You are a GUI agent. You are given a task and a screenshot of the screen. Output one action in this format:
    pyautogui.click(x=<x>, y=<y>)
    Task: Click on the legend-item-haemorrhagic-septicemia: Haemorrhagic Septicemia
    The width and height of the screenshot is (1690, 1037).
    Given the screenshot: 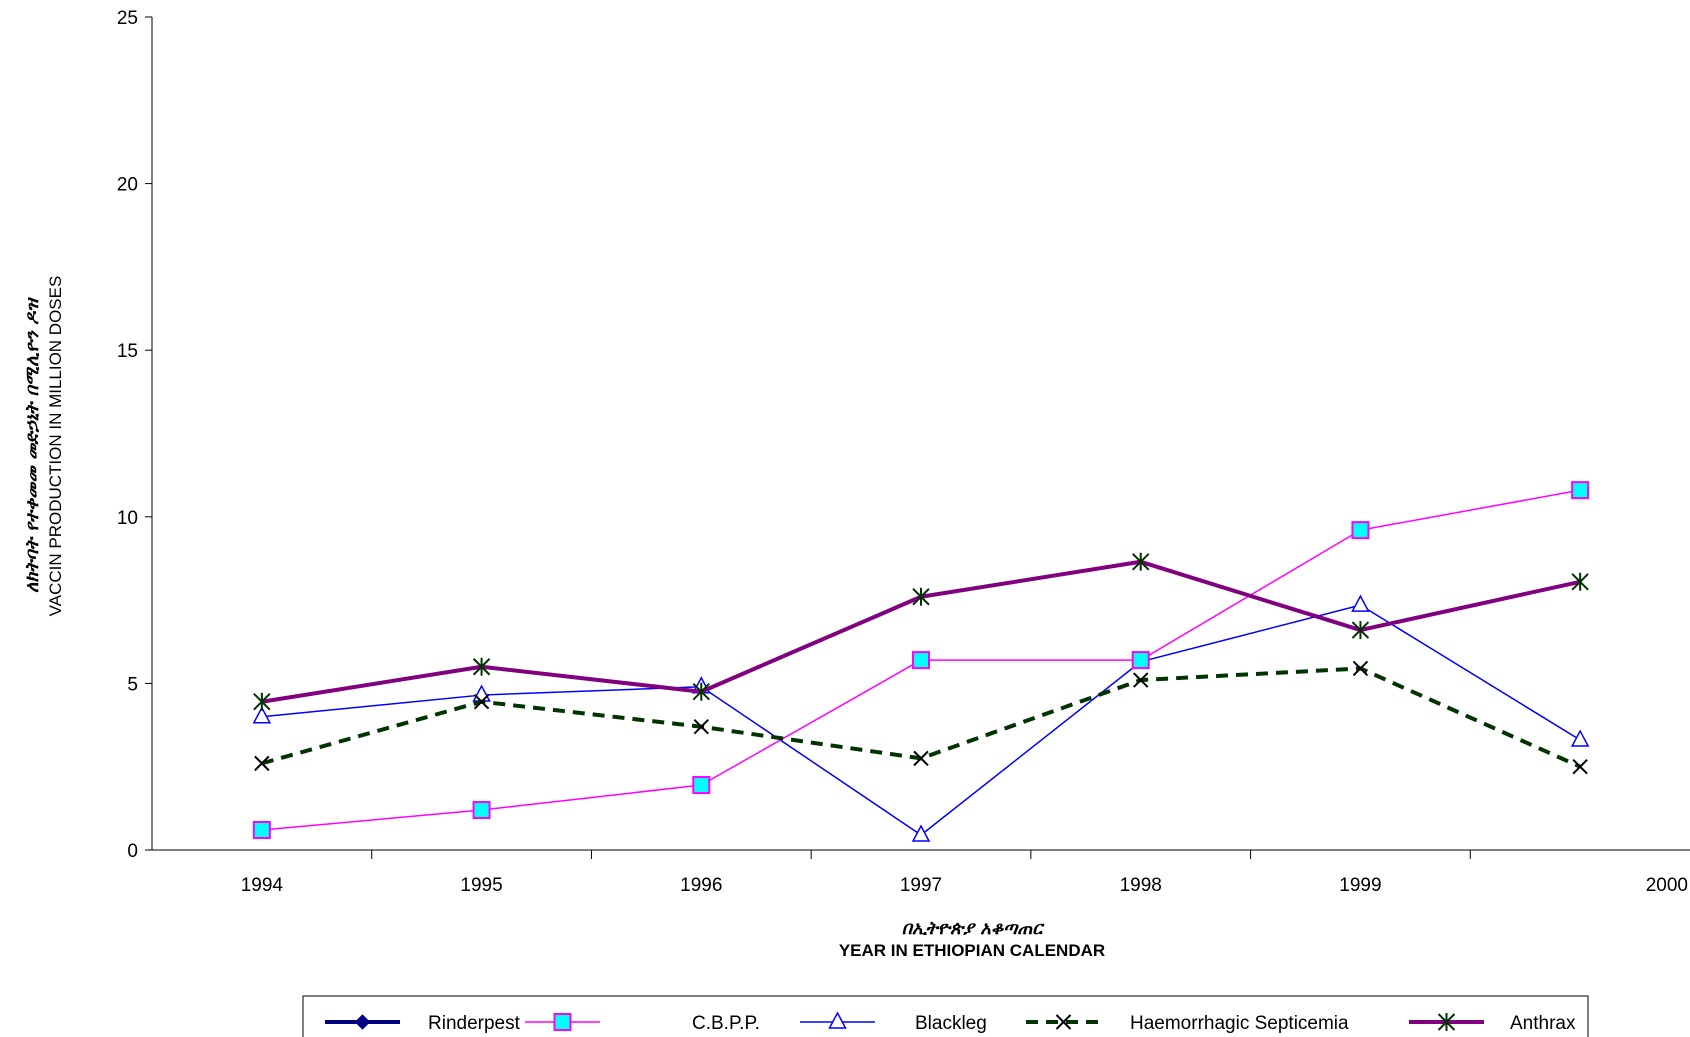 What is the action you would take?
    pyautogui.click(x=1187, y=1023)
    